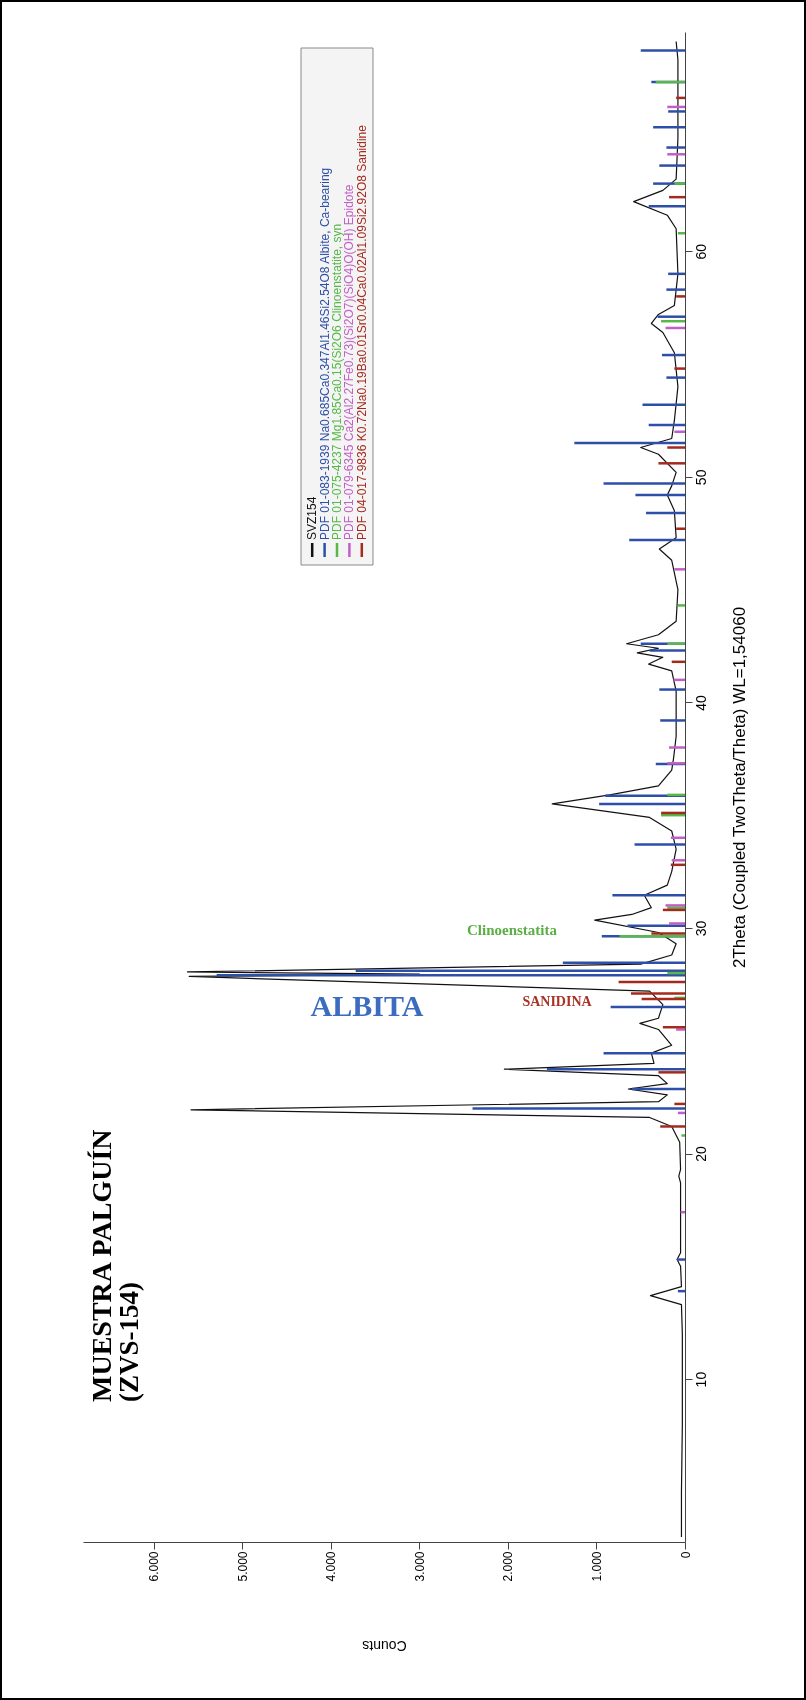 This screenshot has height=1700, width=806. I want to click on y-tick-label: 60, so click(700, 251).